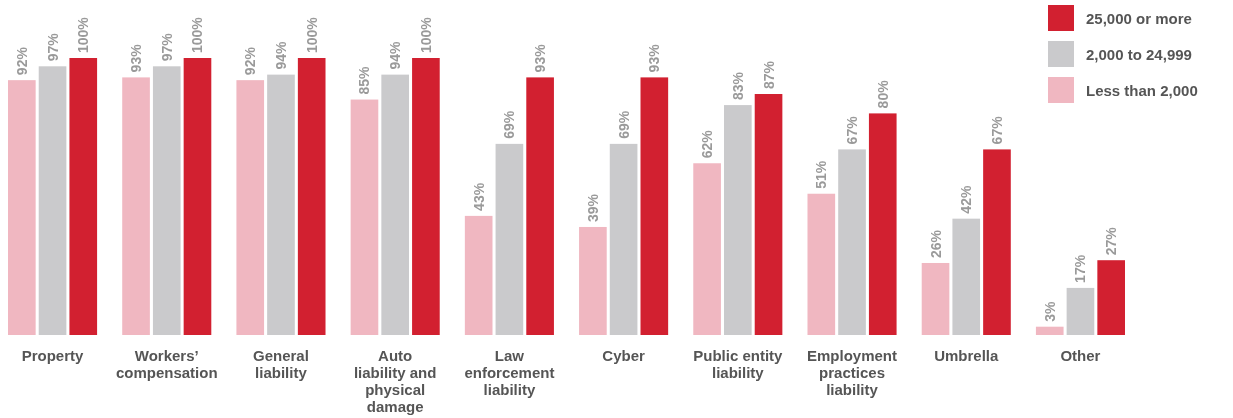 Image resolution: width=1233 pixels, height=418 pixels. Describe the element at coordinates (1142, 90) in the screenshot. I see `legend-label: Less than 2,000` at that location.